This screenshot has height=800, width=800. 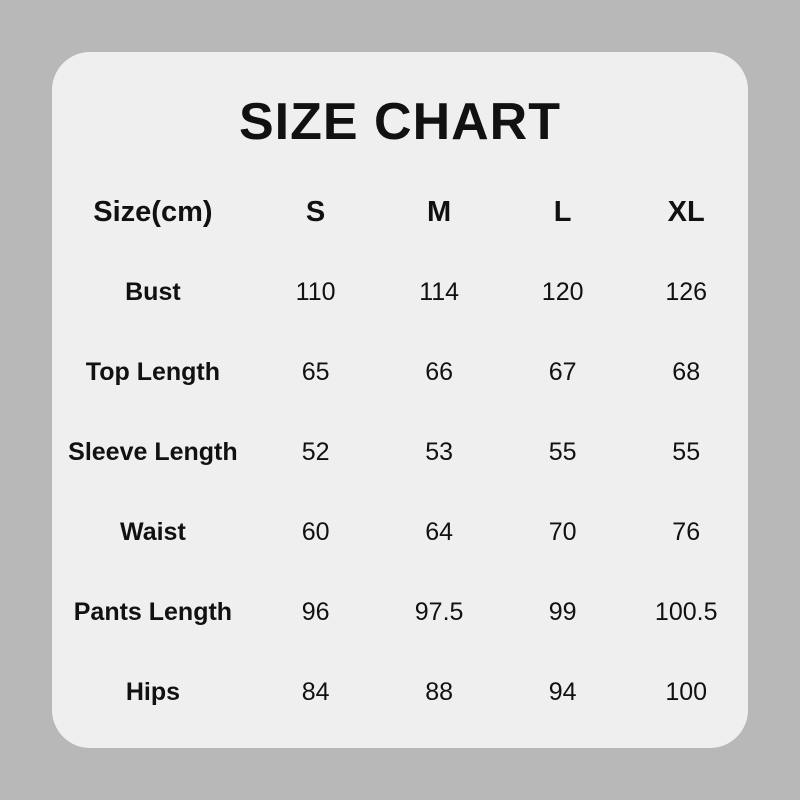 I want to click on table-row-pants-length: Pants Length 96 97.5 99 100.5, so click(x=400, y=612).